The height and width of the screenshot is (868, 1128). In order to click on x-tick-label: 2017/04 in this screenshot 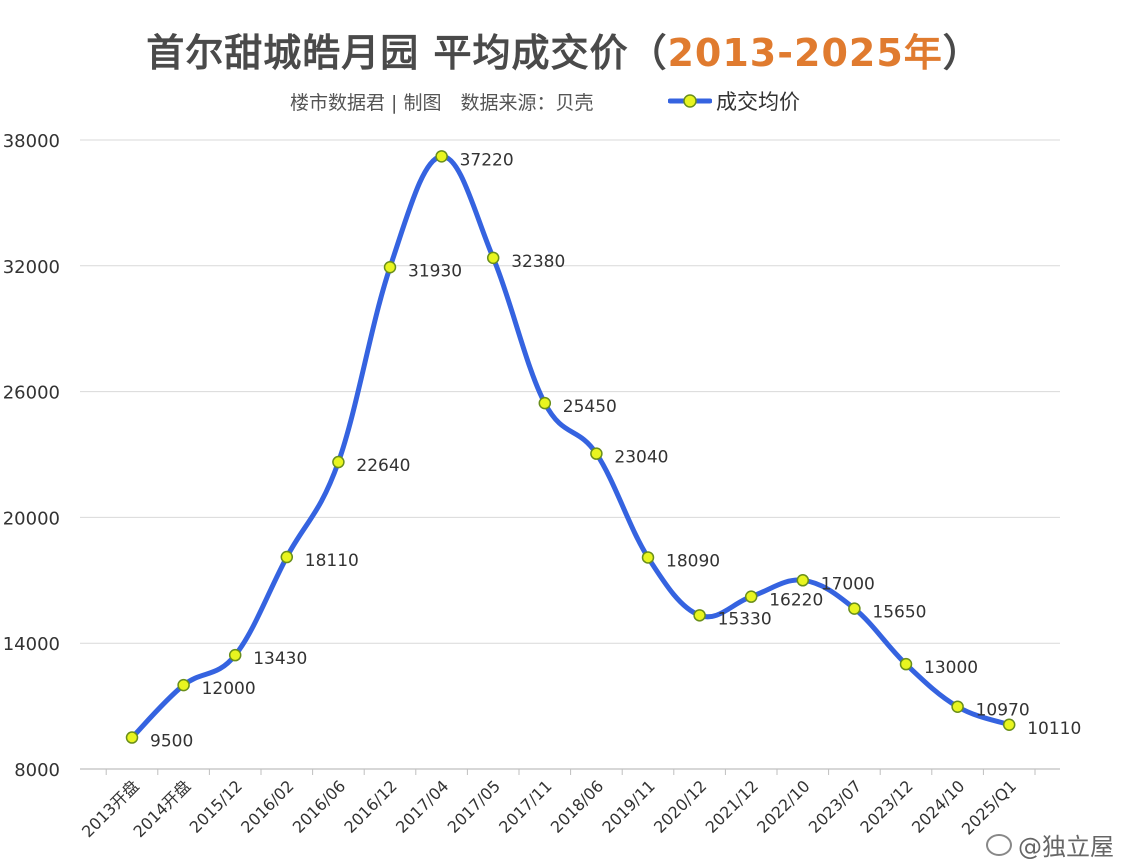, I will do `click(422, 806)`.